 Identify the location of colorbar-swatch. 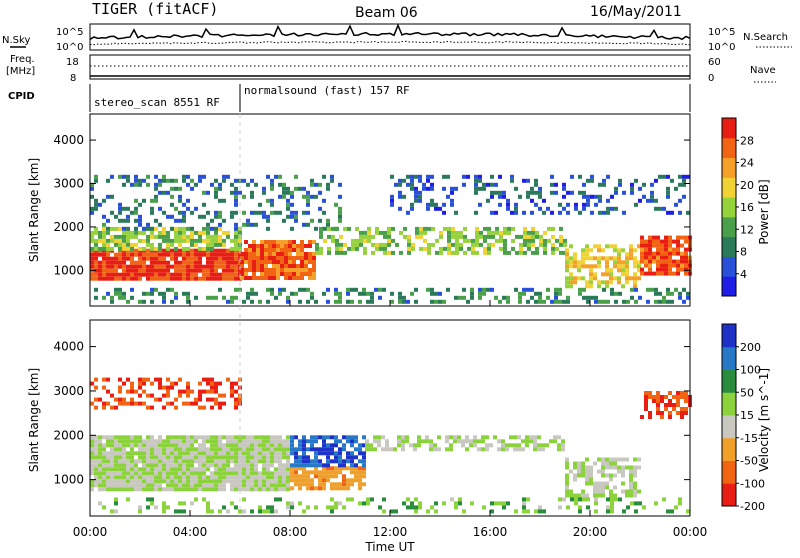
(729, 286).